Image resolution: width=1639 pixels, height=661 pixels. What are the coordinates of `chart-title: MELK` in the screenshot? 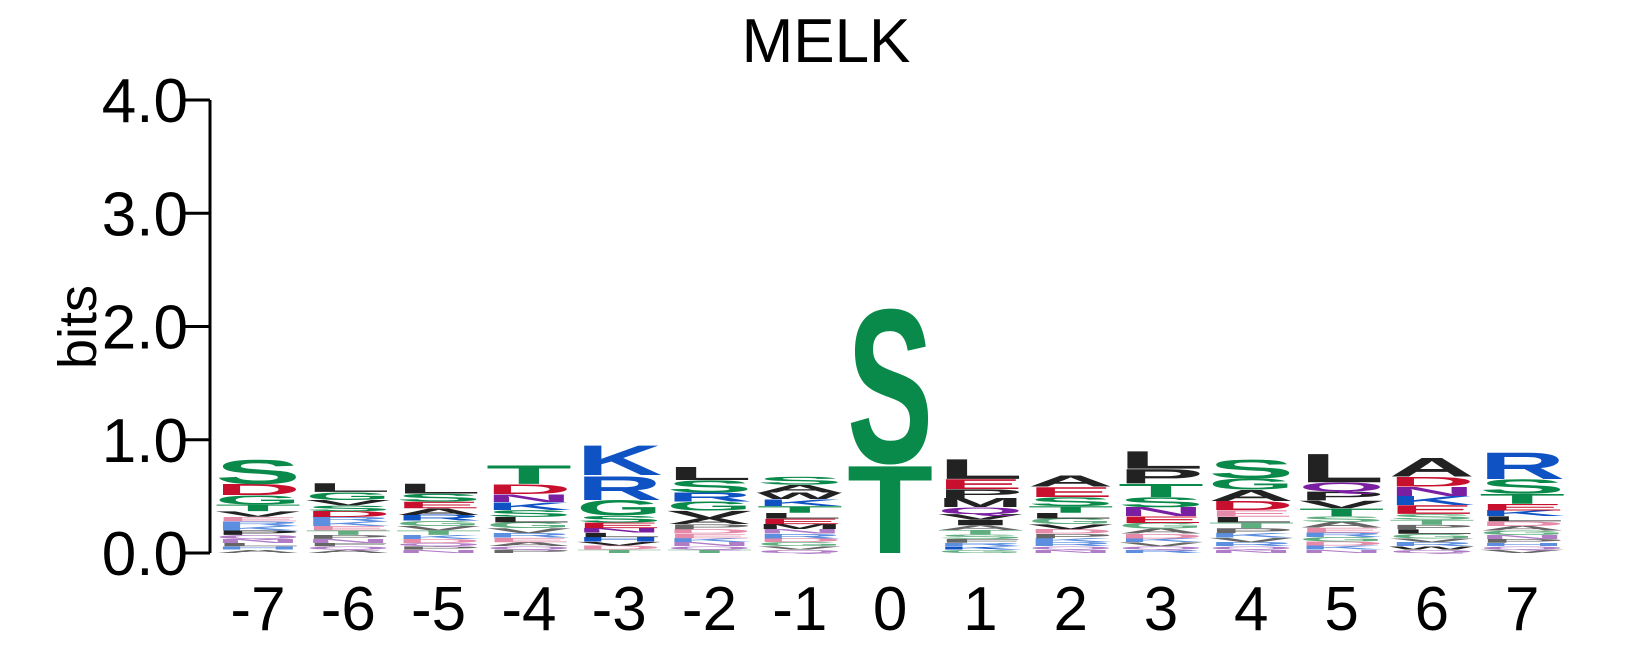 It's located at (826, 41).